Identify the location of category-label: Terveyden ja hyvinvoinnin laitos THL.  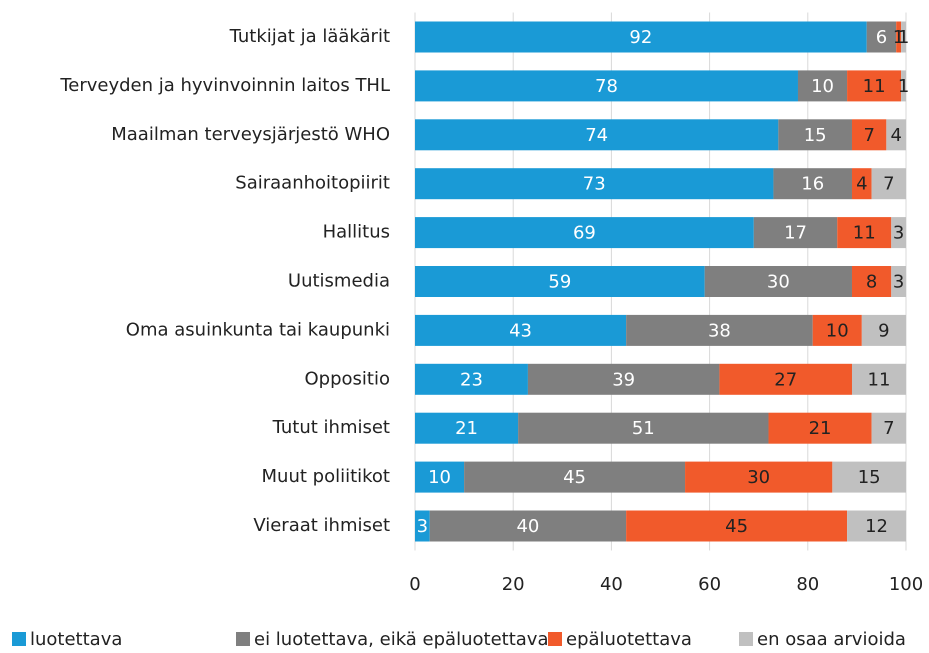
(224, 85).